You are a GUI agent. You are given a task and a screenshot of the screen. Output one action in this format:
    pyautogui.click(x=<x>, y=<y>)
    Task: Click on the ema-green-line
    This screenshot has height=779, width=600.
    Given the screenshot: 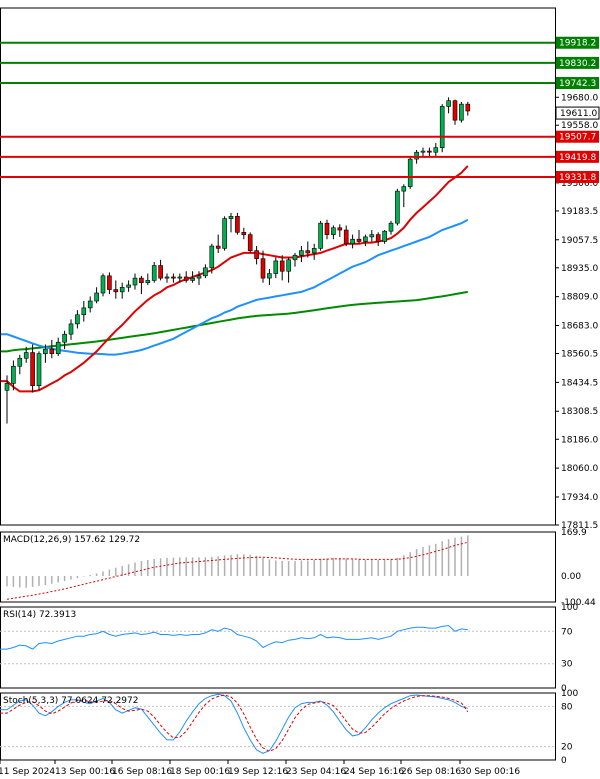 What is the action you would take?
    pyautogui.click(x=234, y=321)
    